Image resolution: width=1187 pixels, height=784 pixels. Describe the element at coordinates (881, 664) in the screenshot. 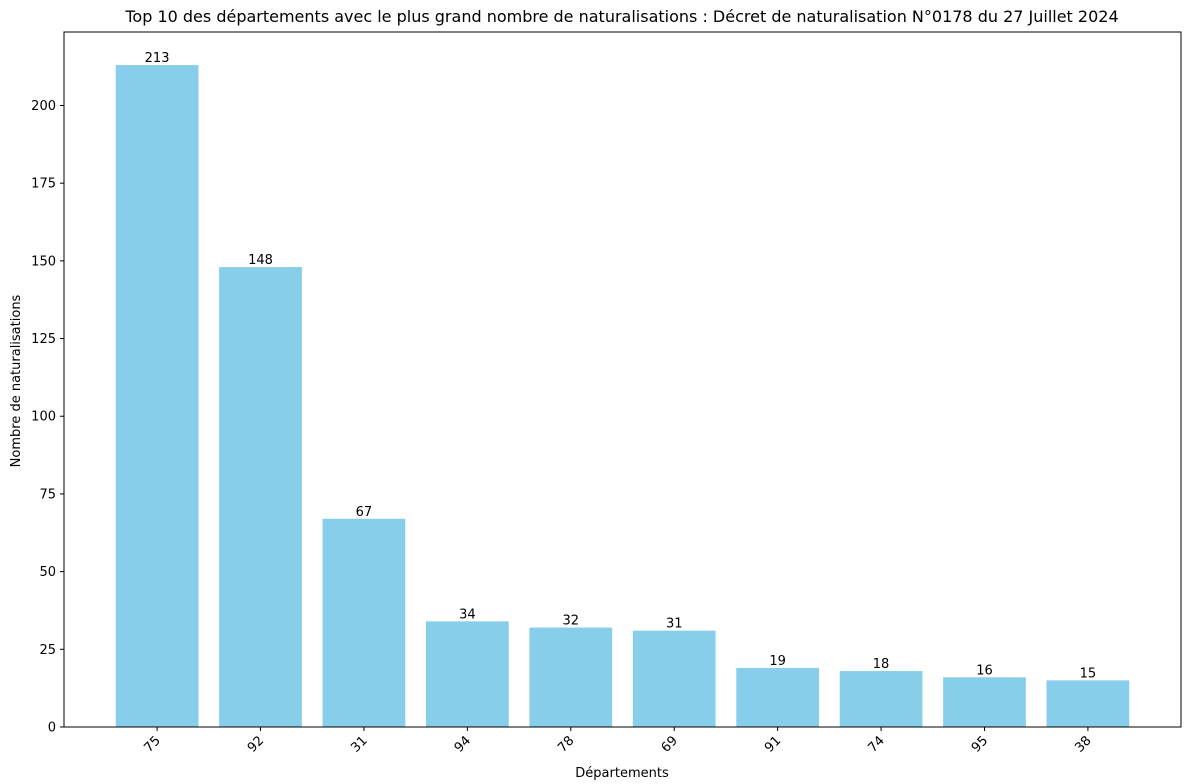

I see `data-label-74: 18` at that location.